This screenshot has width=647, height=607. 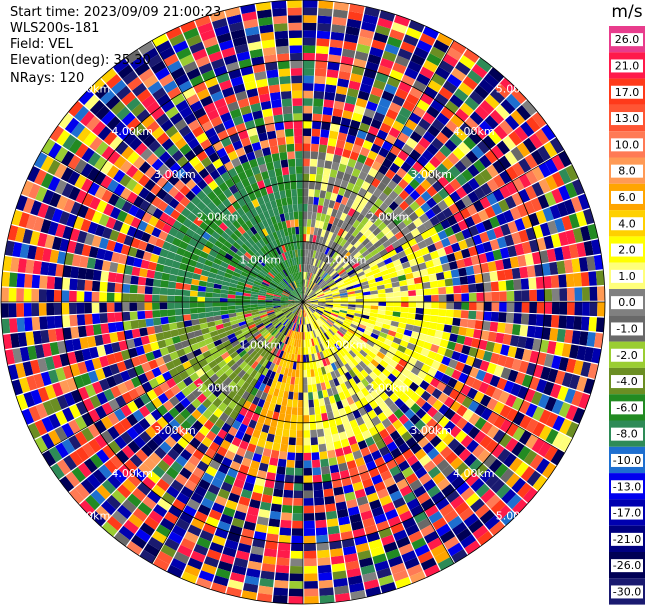 What do you see at coordinates (90, 516) in the screenshot?
I see `range-ring-label: 5.00km` at bounding box center [90, 516].